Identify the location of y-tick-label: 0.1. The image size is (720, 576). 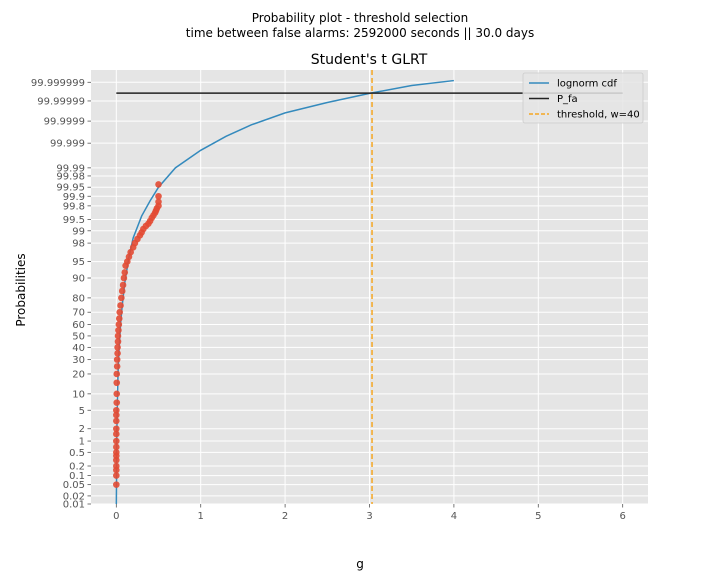
(77, 476).